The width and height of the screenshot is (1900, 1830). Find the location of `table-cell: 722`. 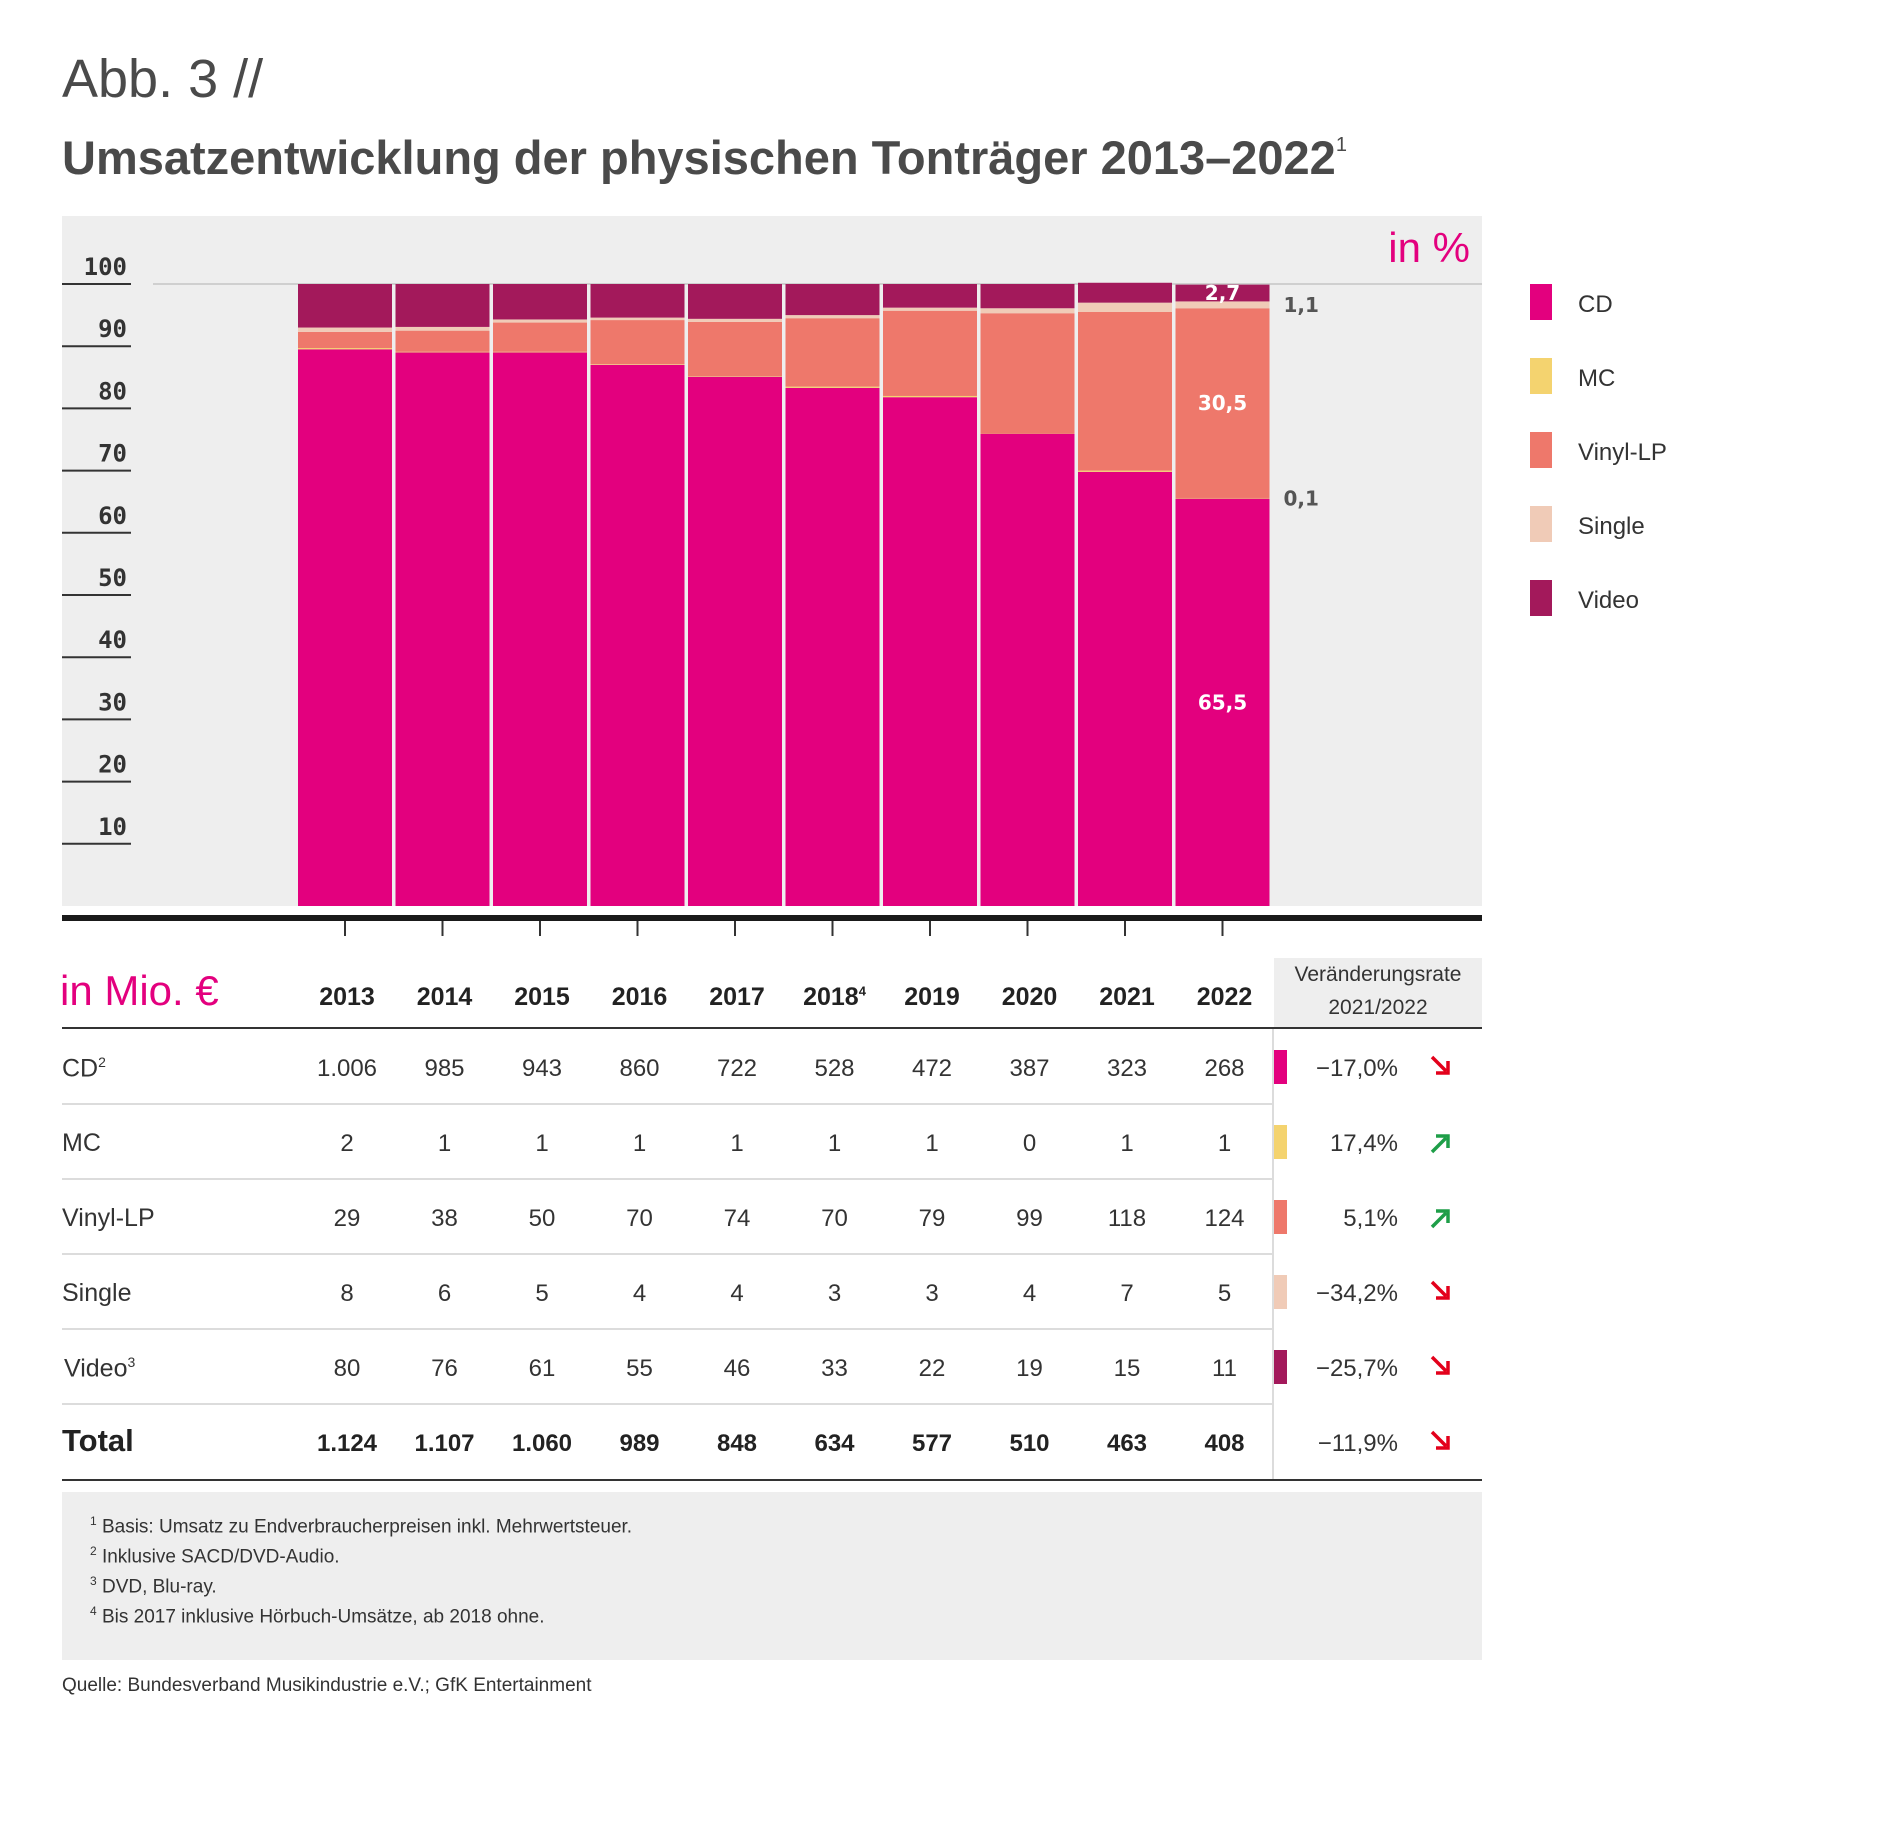

table-cell: 722 is located at coordinates (737, 1068).